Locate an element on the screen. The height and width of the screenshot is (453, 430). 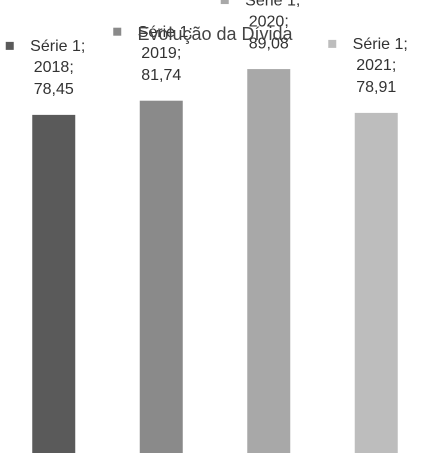
data-label: Série 1; 2020; 89,08 is located at coordinates (260, 26).